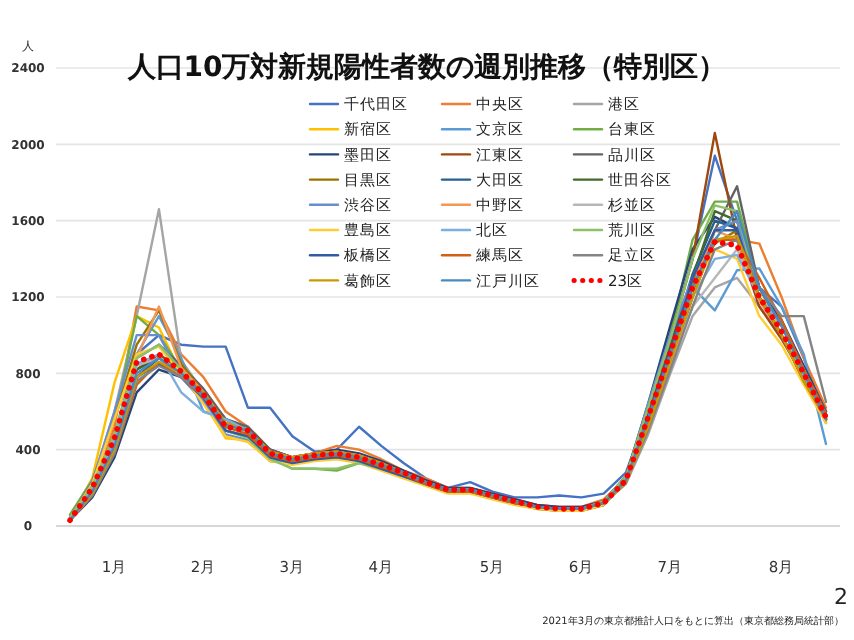  Describe the element at coordinates (841, 597) in the screenshot. I see `text: 2` at that location.